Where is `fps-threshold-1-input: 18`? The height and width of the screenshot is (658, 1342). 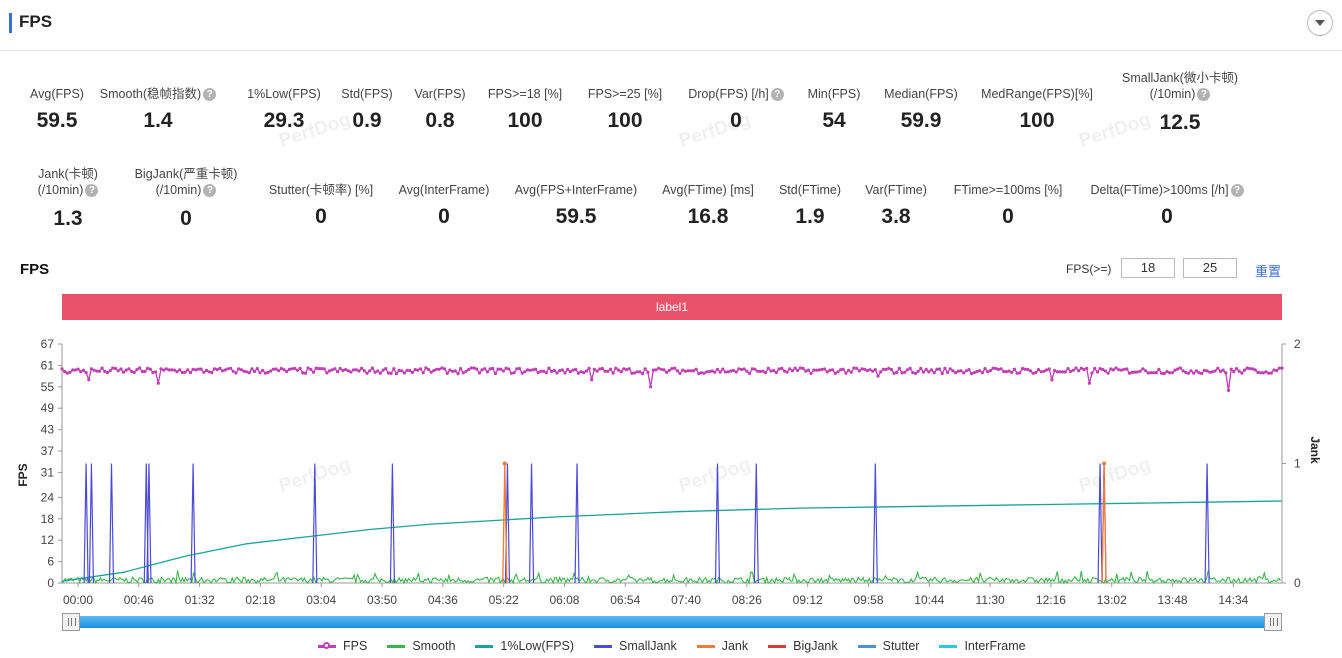 fps-threshold-1-input: 18 is located at coordinates (1148, 268).